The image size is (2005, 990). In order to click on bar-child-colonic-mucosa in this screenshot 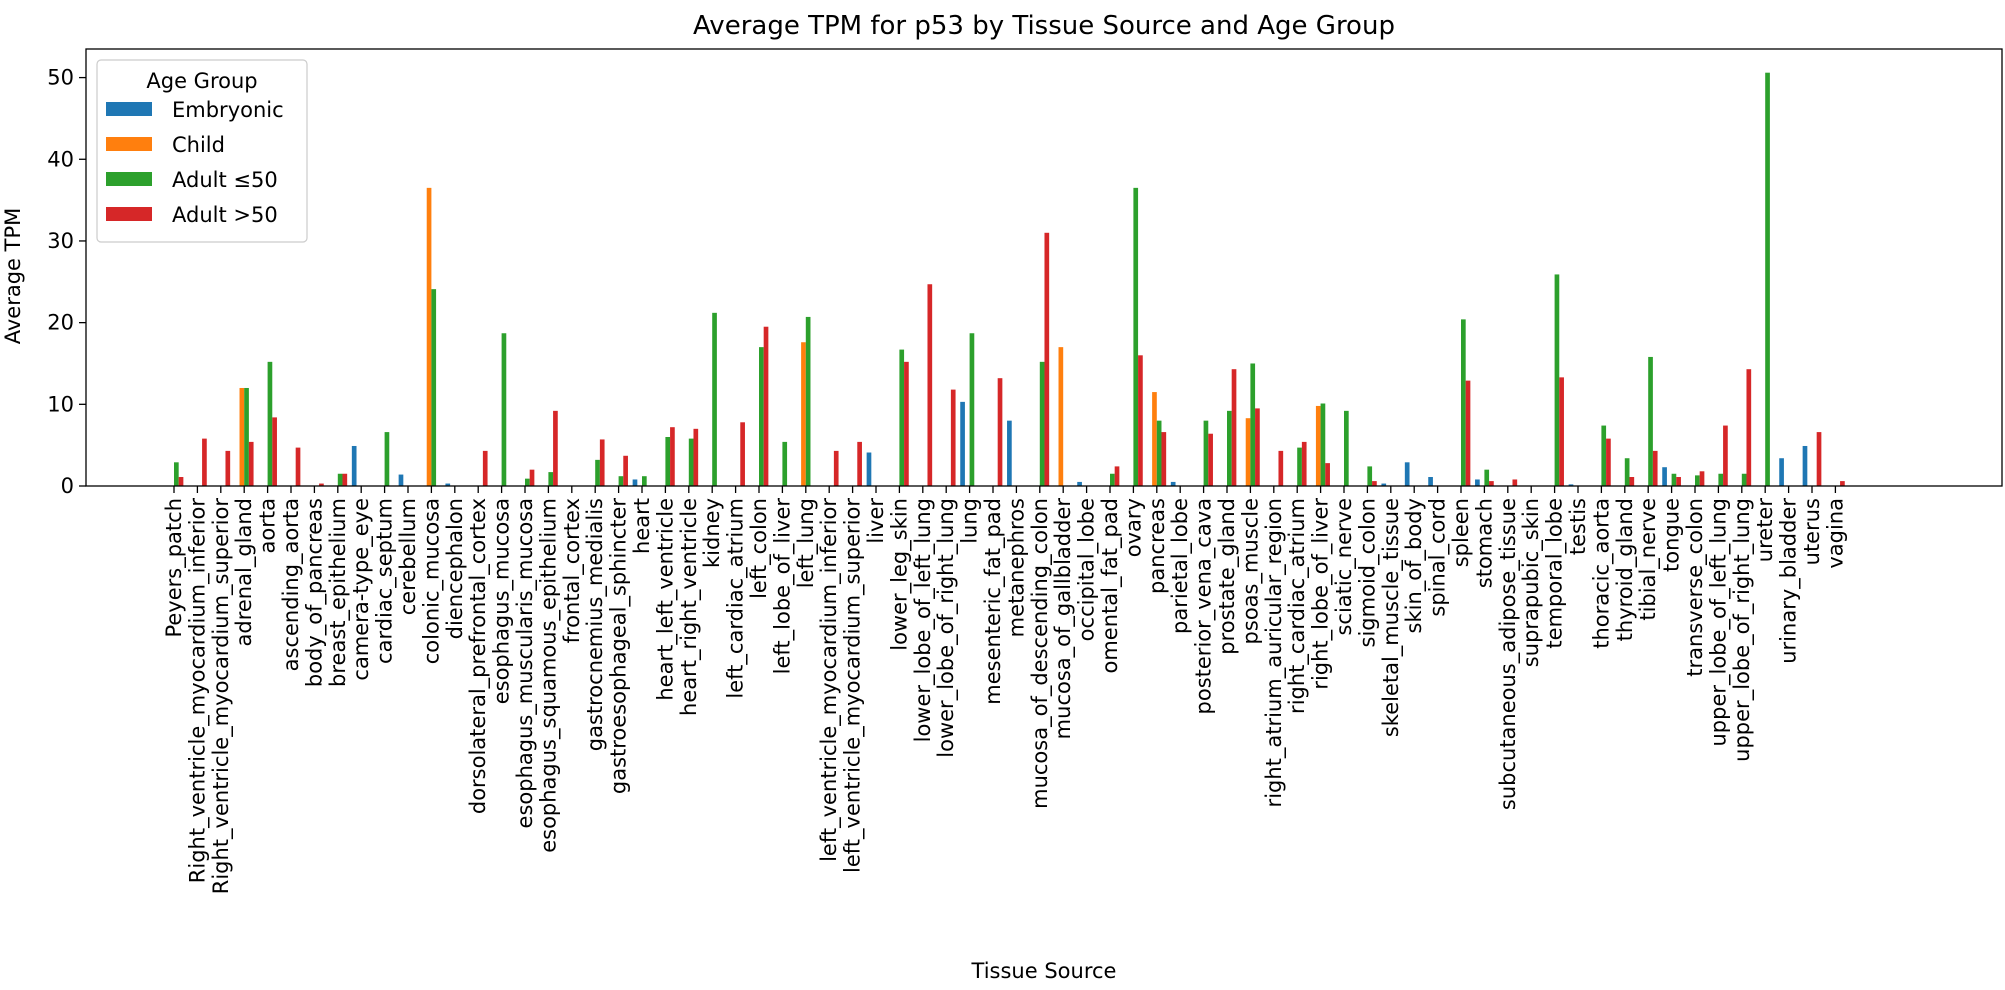, I will do `click(429, 337)`.